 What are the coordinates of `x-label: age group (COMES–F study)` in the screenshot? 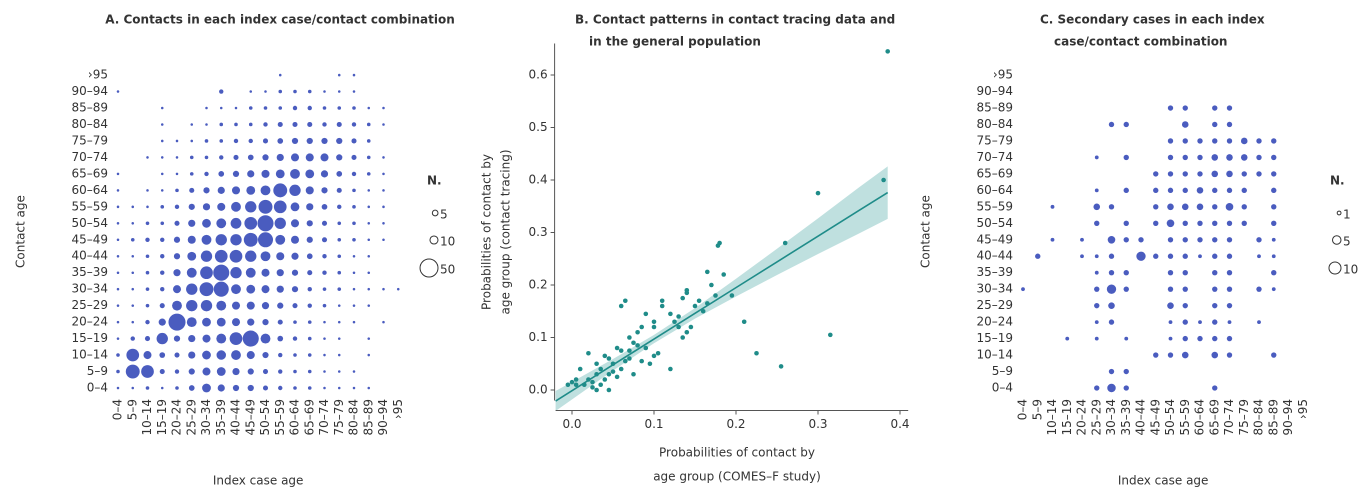 It's located at (737, 477).